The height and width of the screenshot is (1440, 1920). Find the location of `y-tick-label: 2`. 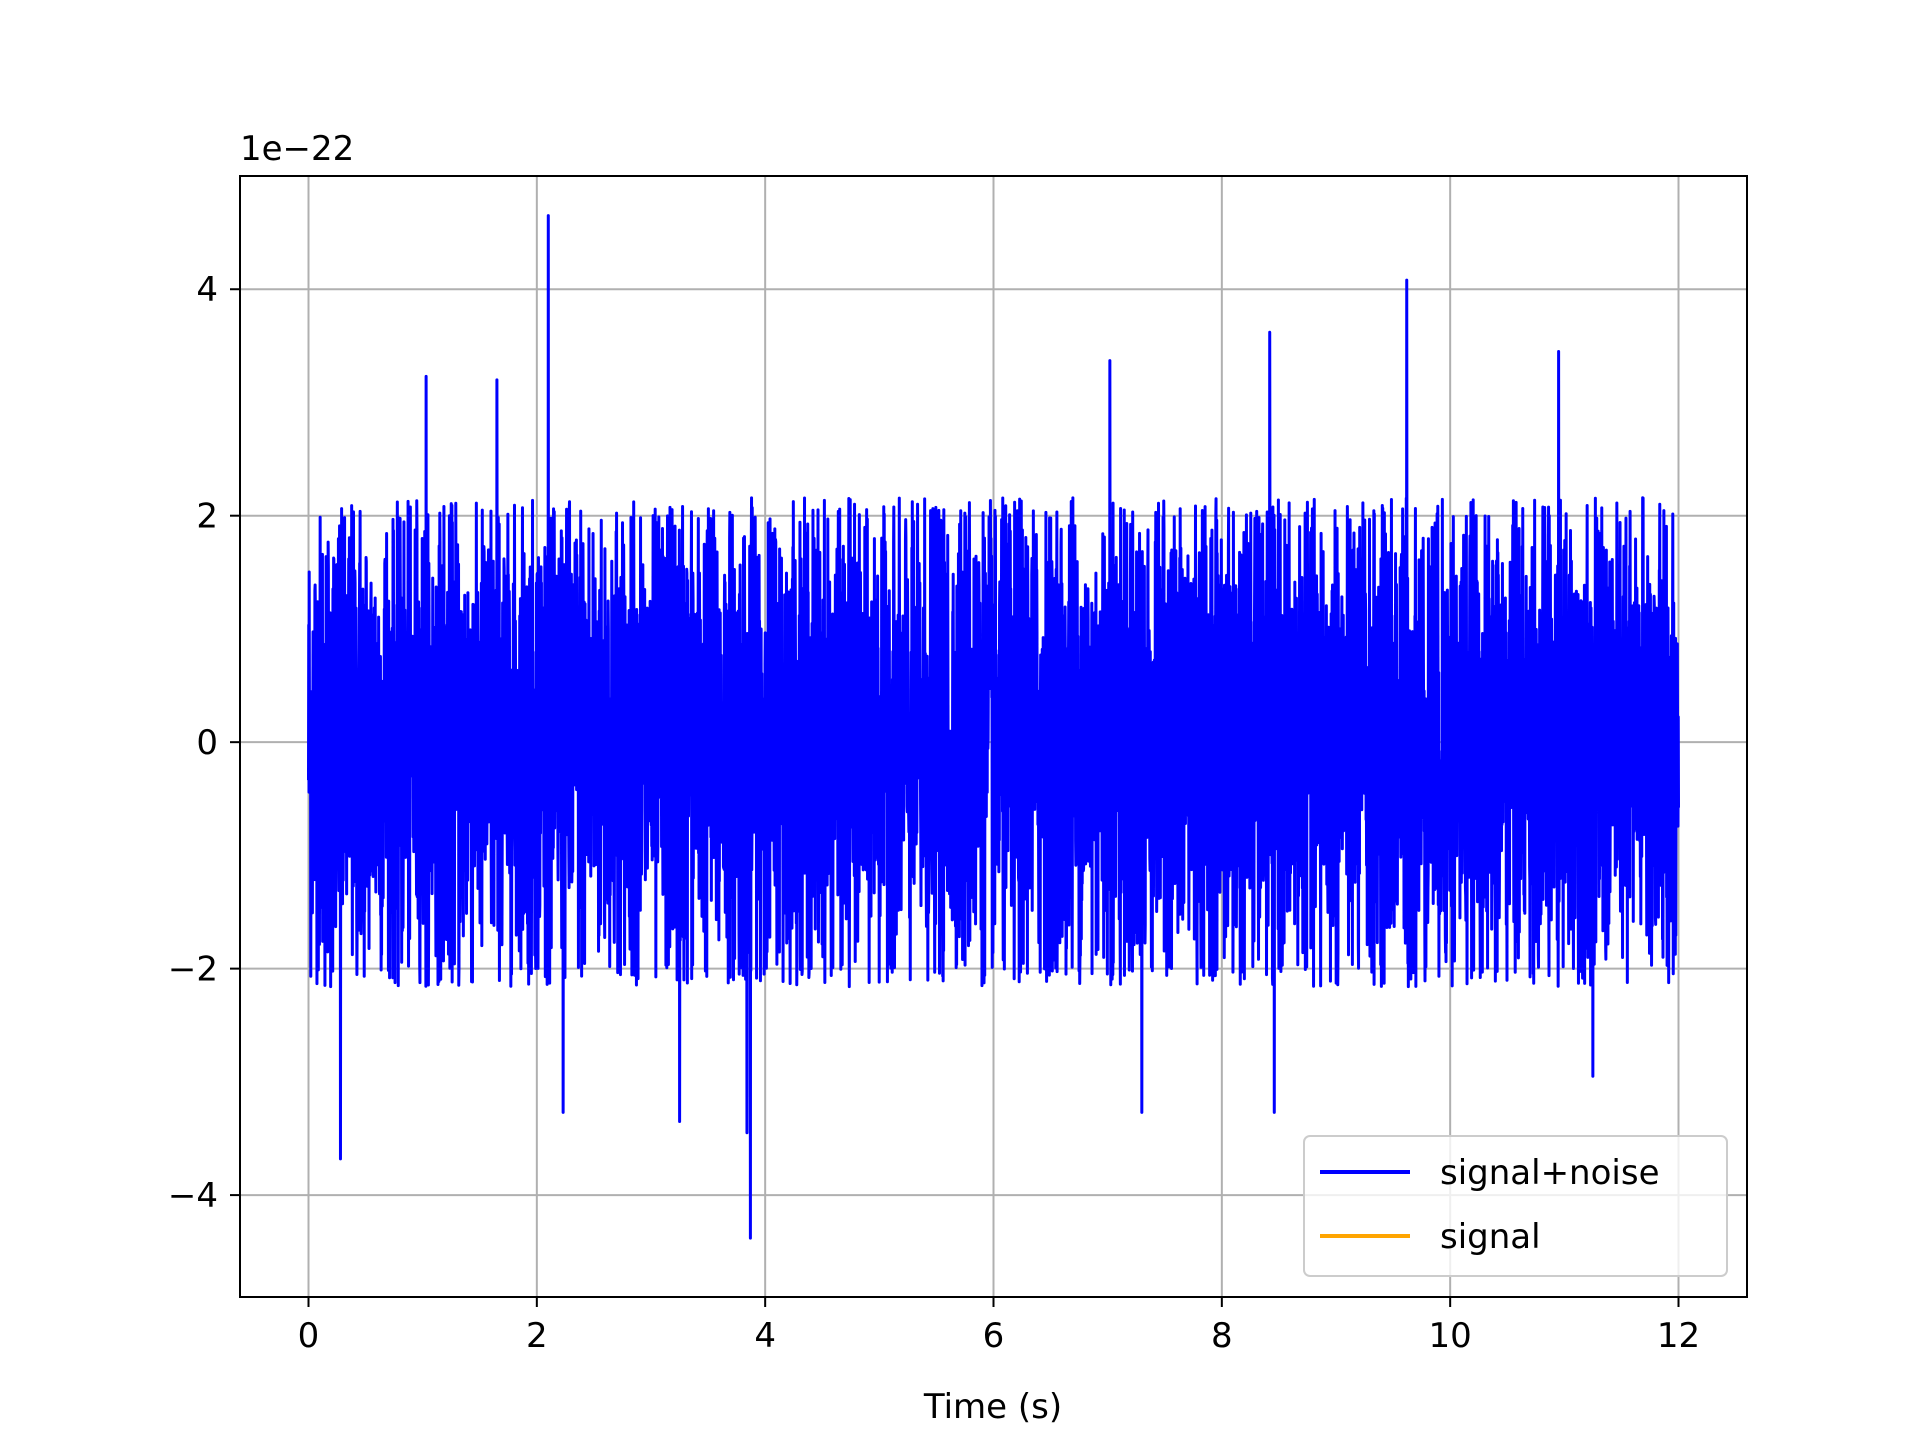

y-tick-label: 2 is located at coordinates (207, 517).